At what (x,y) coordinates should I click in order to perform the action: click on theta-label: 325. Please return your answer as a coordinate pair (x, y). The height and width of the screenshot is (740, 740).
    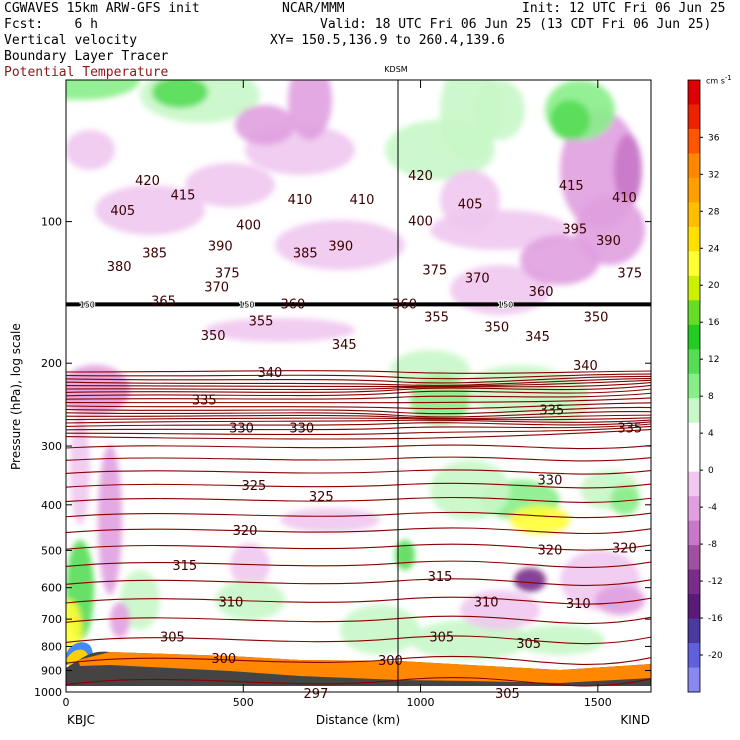
    Looking at the image, I should click on (321, 497).